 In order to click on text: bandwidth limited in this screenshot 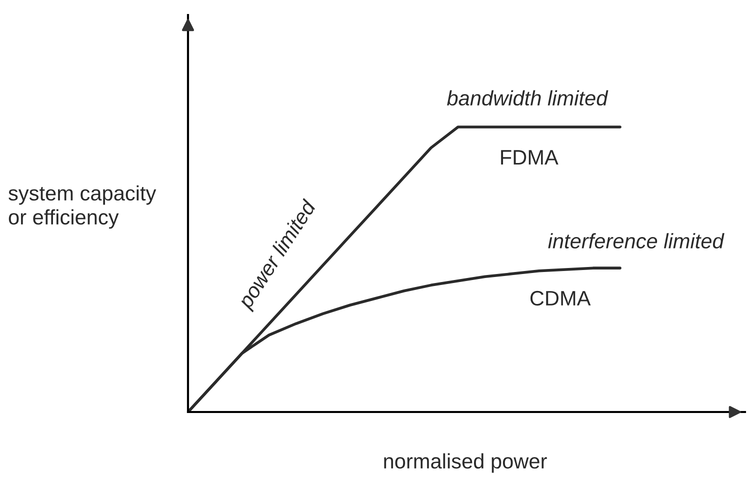, I will do `click(527, 98)`.